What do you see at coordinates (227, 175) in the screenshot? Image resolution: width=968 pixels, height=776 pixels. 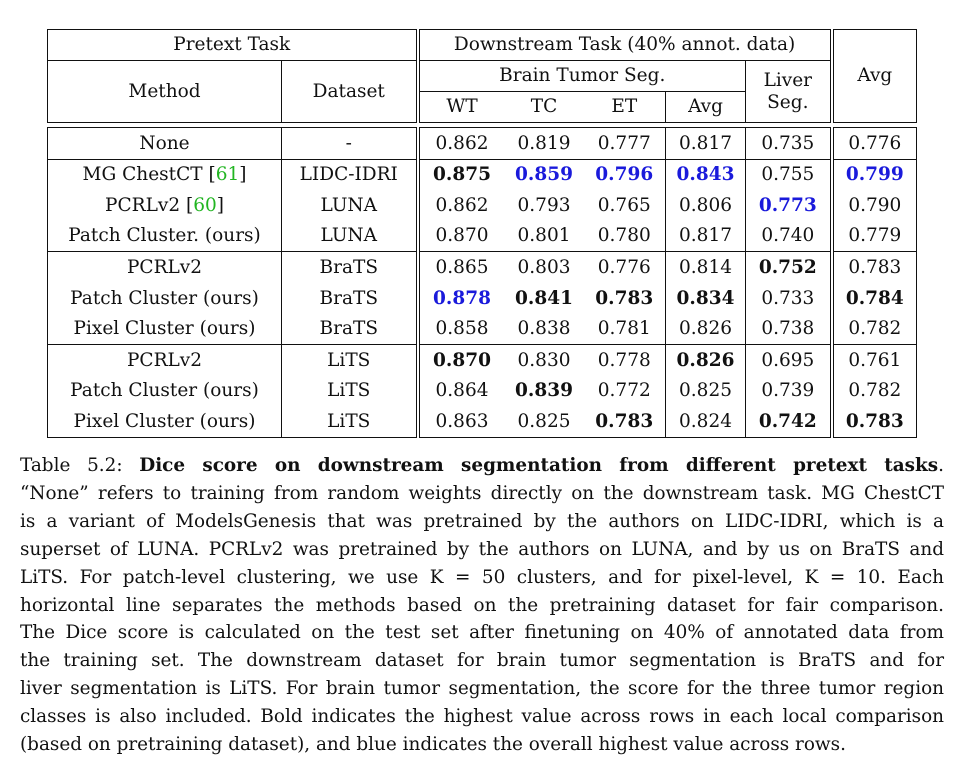 I see `citation-link: 61` at bounding box center [227, 175].